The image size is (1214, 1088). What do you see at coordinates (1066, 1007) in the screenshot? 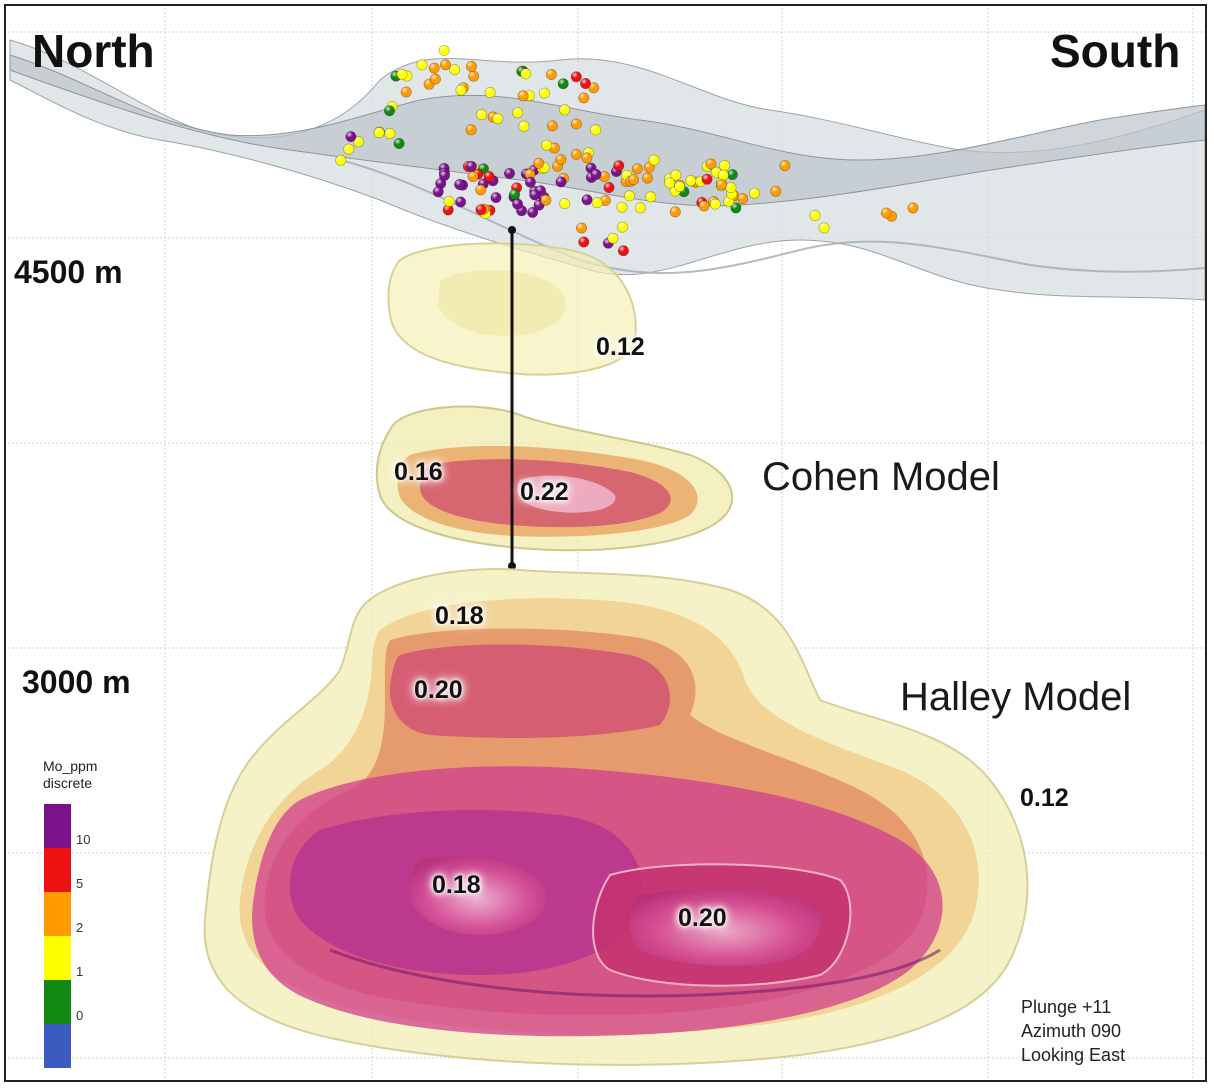
I see `plunge-text: Plunge +11` at bounding box center [1066, 1007].